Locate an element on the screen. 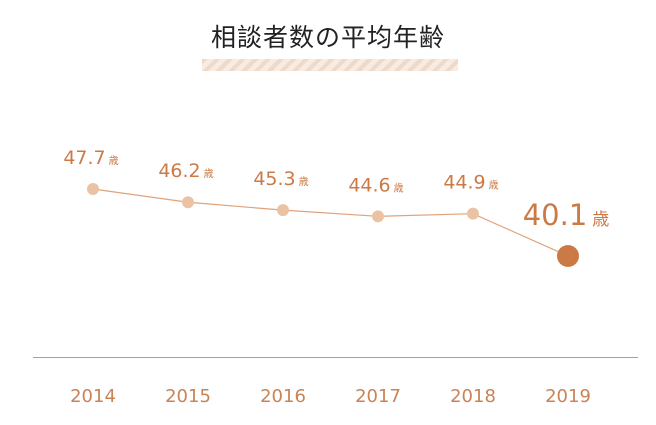 This screenshot has width=656, height=425. x-tick-label: 2014 is located at coordinates (93, 396).